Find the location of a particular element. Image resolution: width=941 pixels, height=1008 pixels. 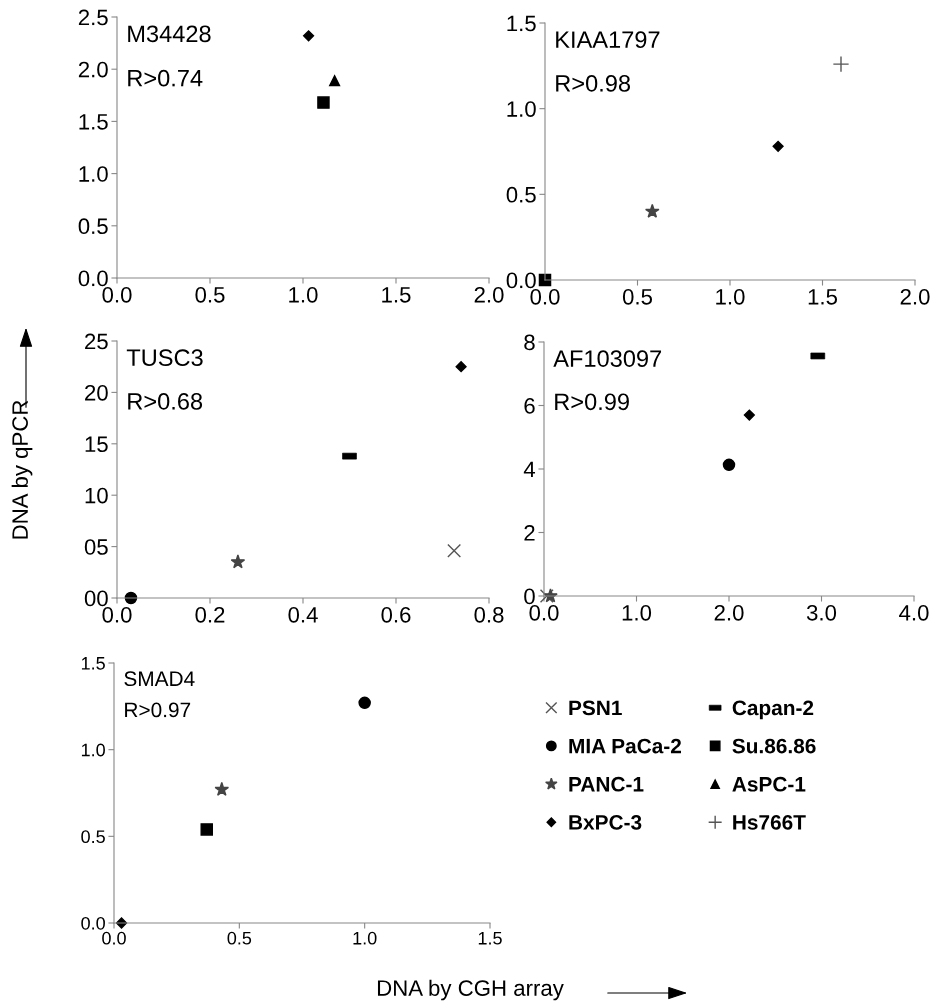

y-tick-label: 25 is located at coordinates (96, 341).